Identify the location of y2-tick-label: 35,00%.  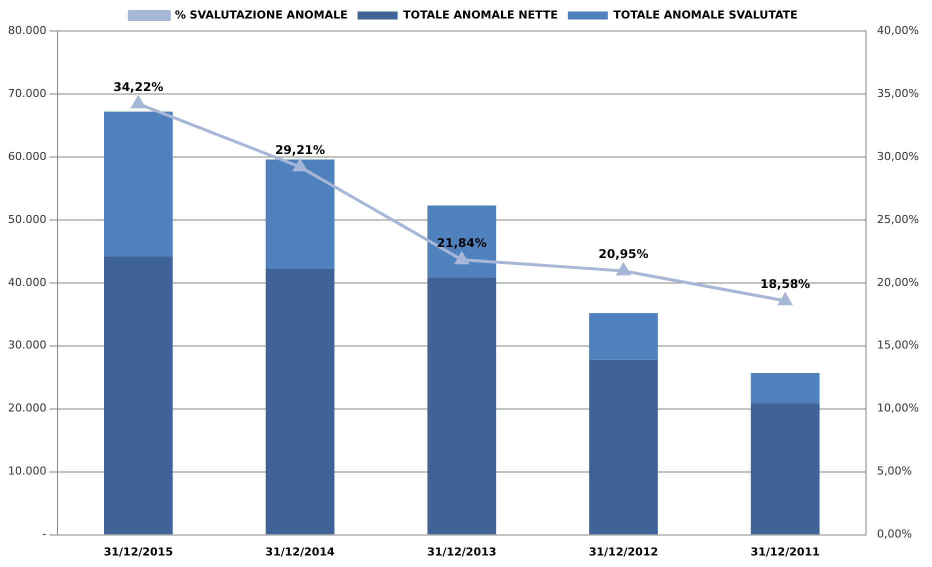
(898, 93).